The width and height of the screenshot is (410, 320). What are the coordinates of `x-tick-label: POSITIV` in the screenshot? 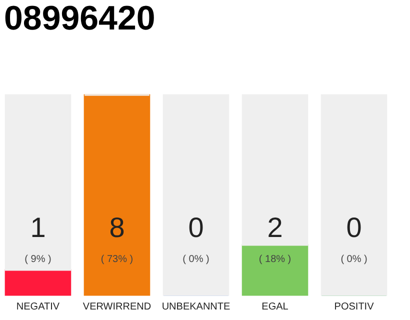 It's located at (354, 307).